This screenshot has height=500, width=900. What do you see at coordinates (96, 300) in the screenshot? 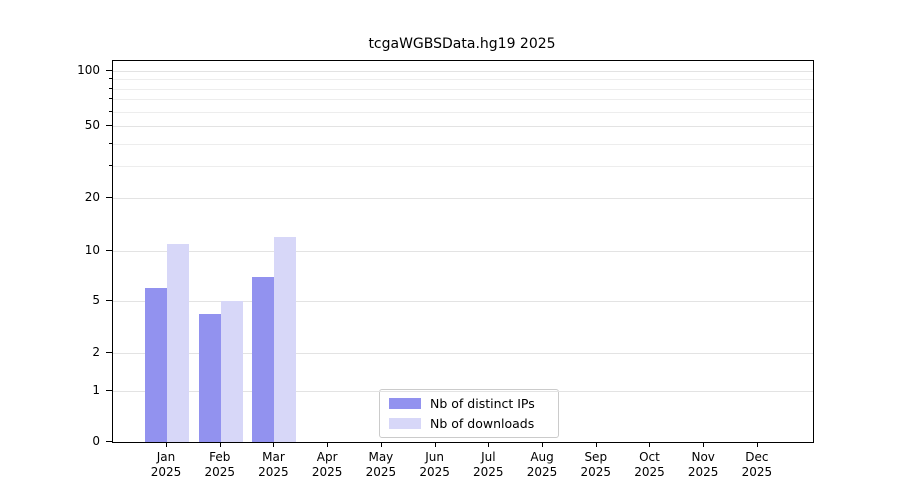
I see `y-tick-label: 5` at bounding box center [96, 300].